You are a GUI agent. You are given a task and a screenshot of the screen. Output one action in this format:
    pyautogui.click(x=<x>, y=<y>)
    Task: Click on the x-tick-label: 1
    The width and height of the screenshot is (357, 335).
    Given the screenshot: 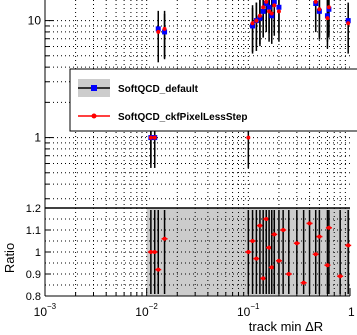 What is the action you would take?
    pyautogui.click(x=351, y=312)
    